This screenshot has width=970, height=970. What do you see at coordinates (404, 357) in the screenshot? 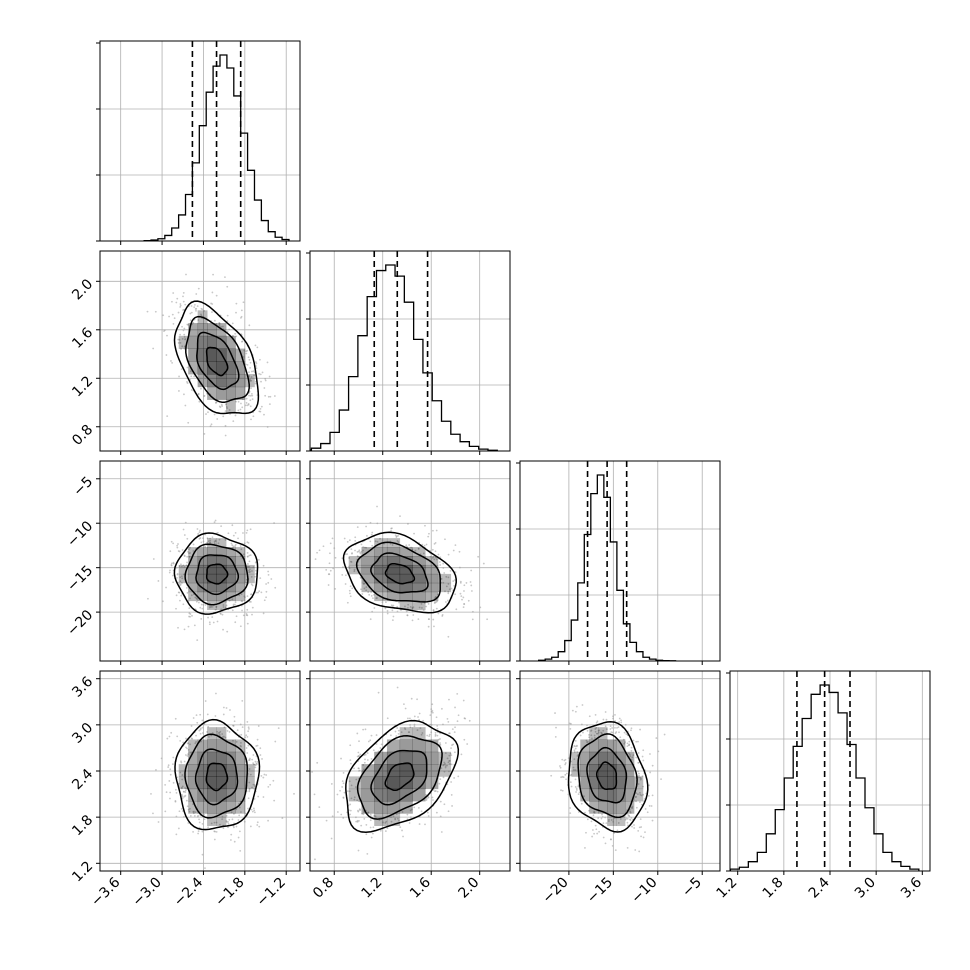
I see `histogram-step` at bounding box center [404, 357].